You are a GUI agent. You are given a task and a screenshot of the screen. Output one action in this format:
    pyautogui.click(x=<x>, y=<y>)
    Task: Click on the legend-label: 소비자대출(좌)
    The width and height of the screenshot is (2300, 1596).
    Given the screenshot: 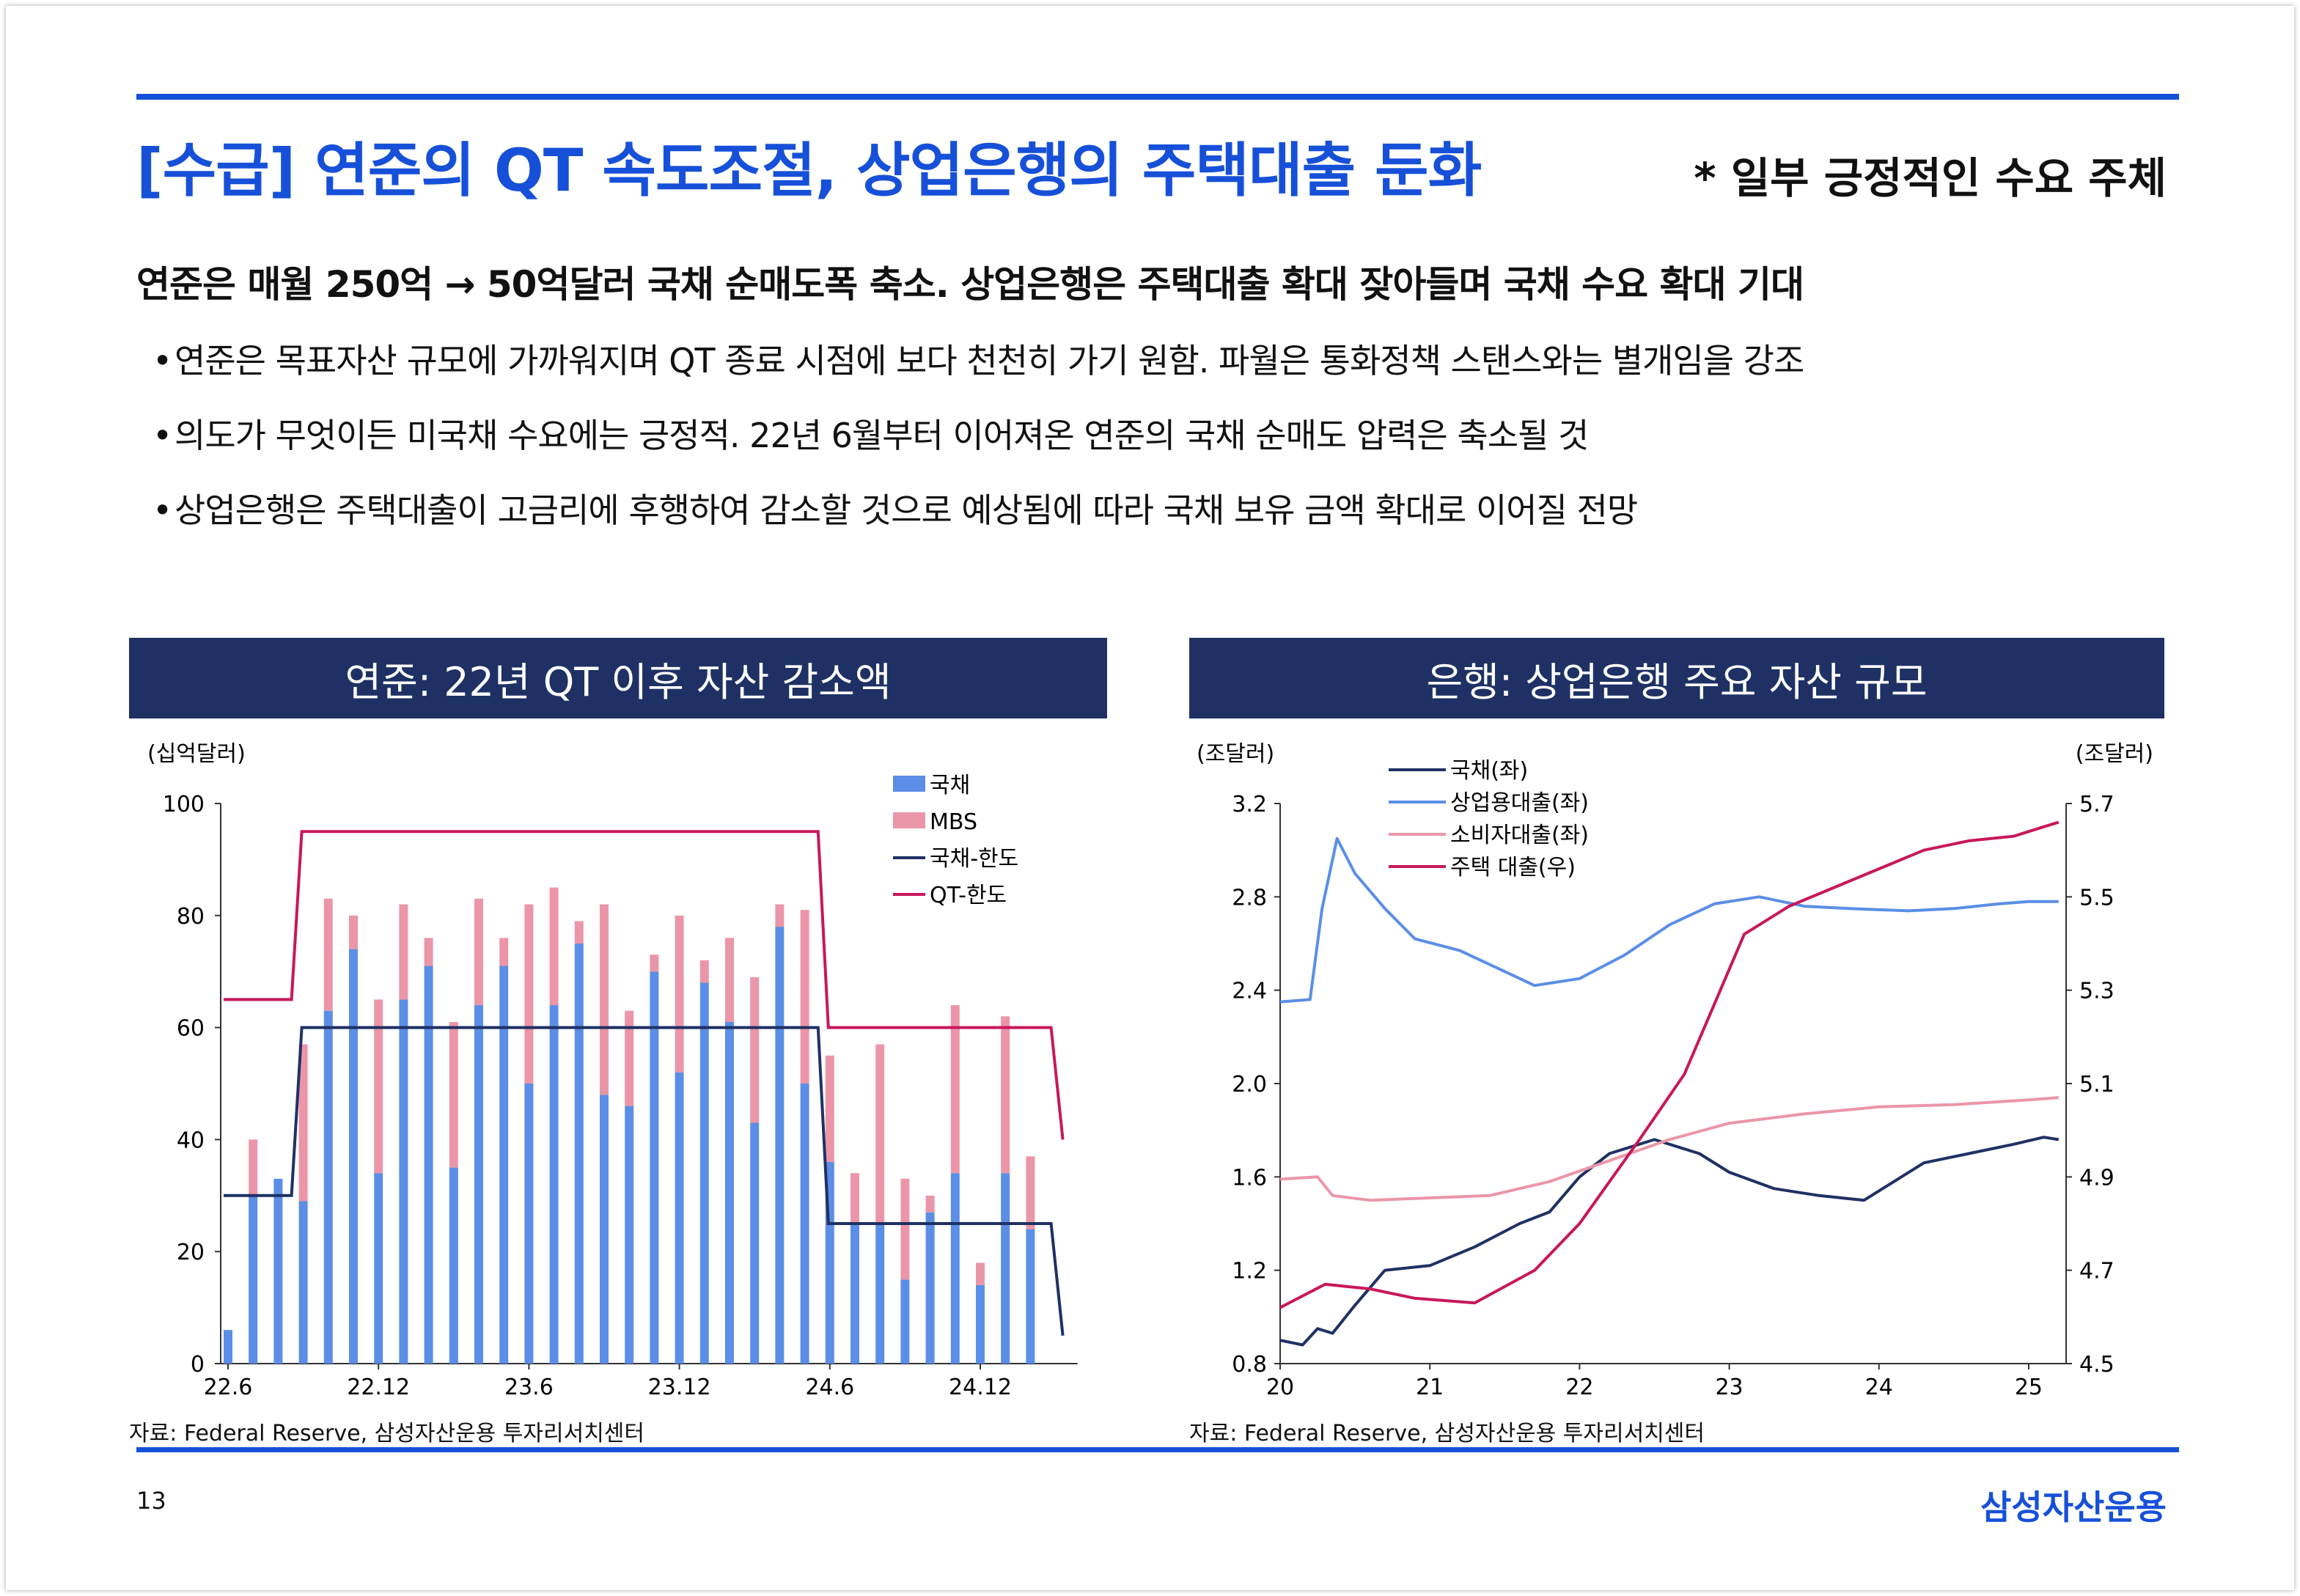 What is the action you would take?
    pyautogui.click(x=1519, y=835)
    